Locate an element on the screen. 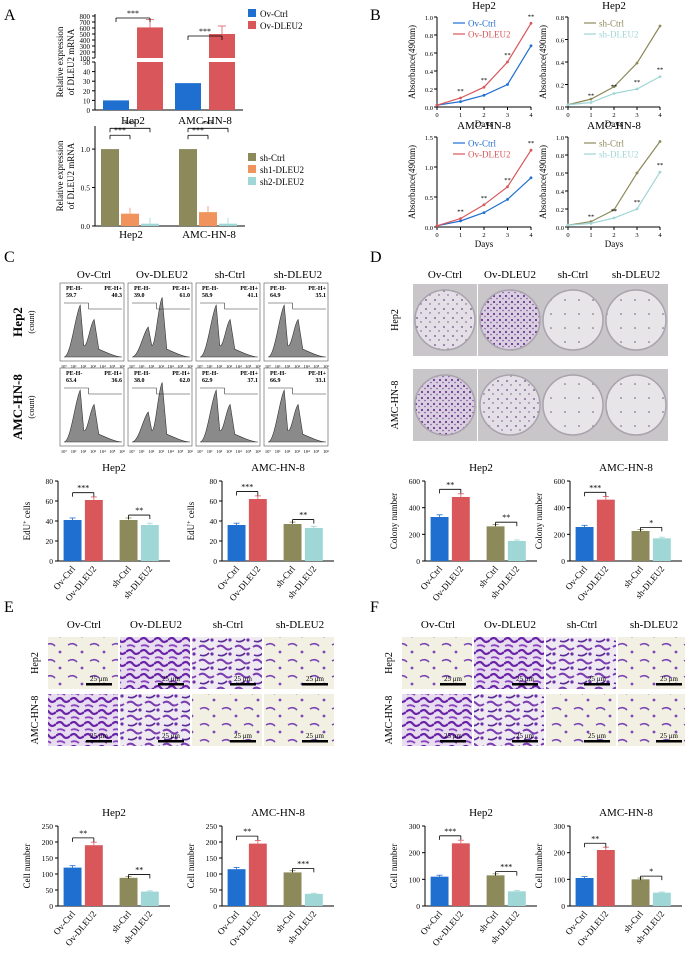 The height and width of the screenshot is (954, 685). bar-sh2-DLEU2 is located at coordinates (228, 224).